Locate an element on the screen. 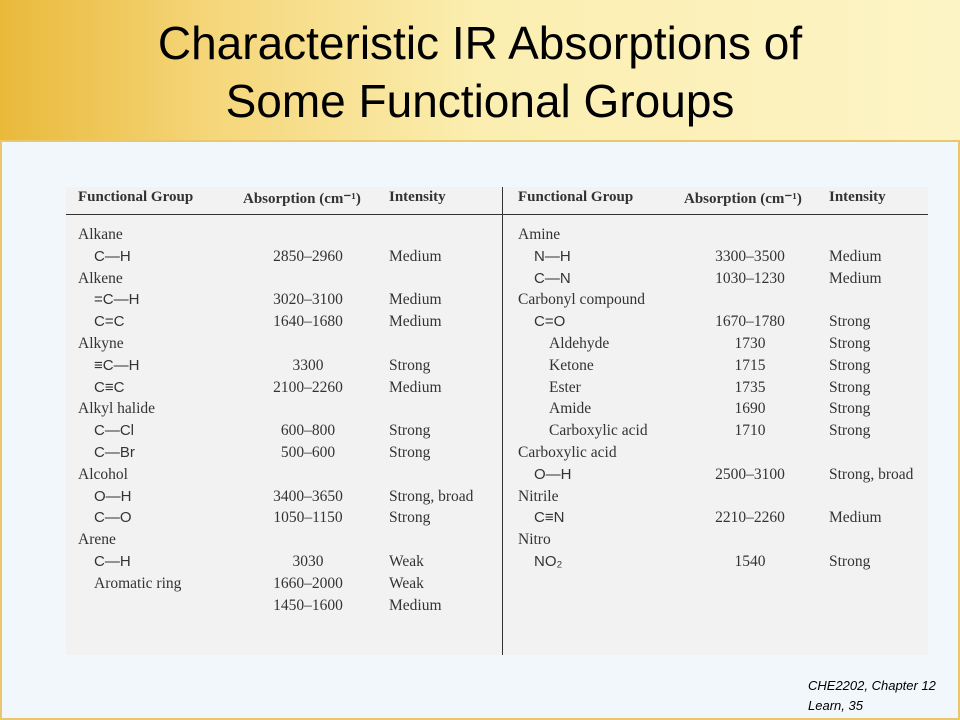 This screenshot has width=960, height=720. functional-group-cell: NO₂ is located at coordinates (548, 561).